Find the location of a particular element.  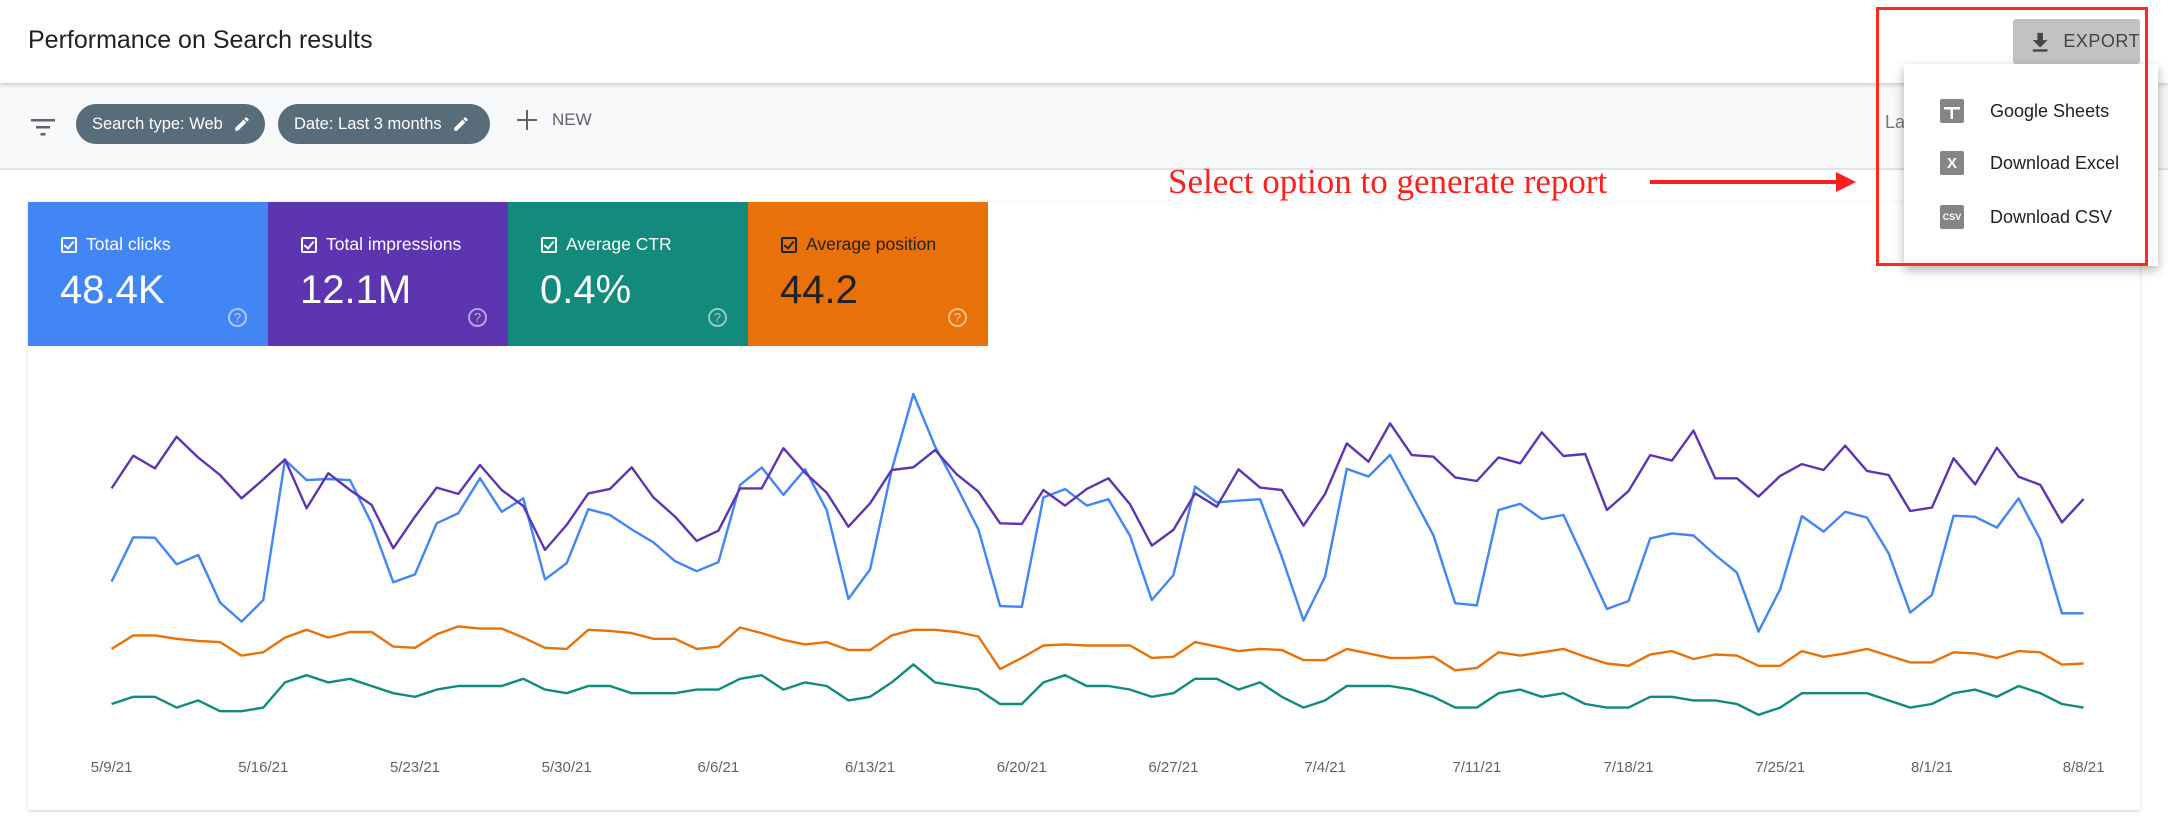

menu-item-download-csv: CSV Download CSV is located at coordinates (2031, 217).